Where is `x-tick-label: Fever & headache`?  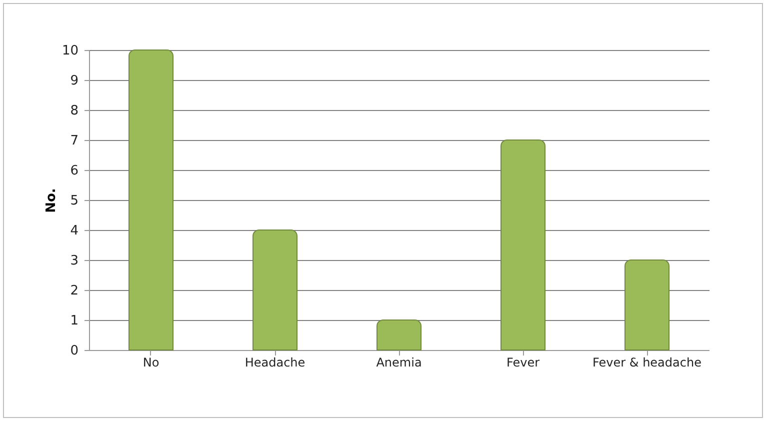 x-tick-label: Fever & headache is located at coordinates (647, 363).